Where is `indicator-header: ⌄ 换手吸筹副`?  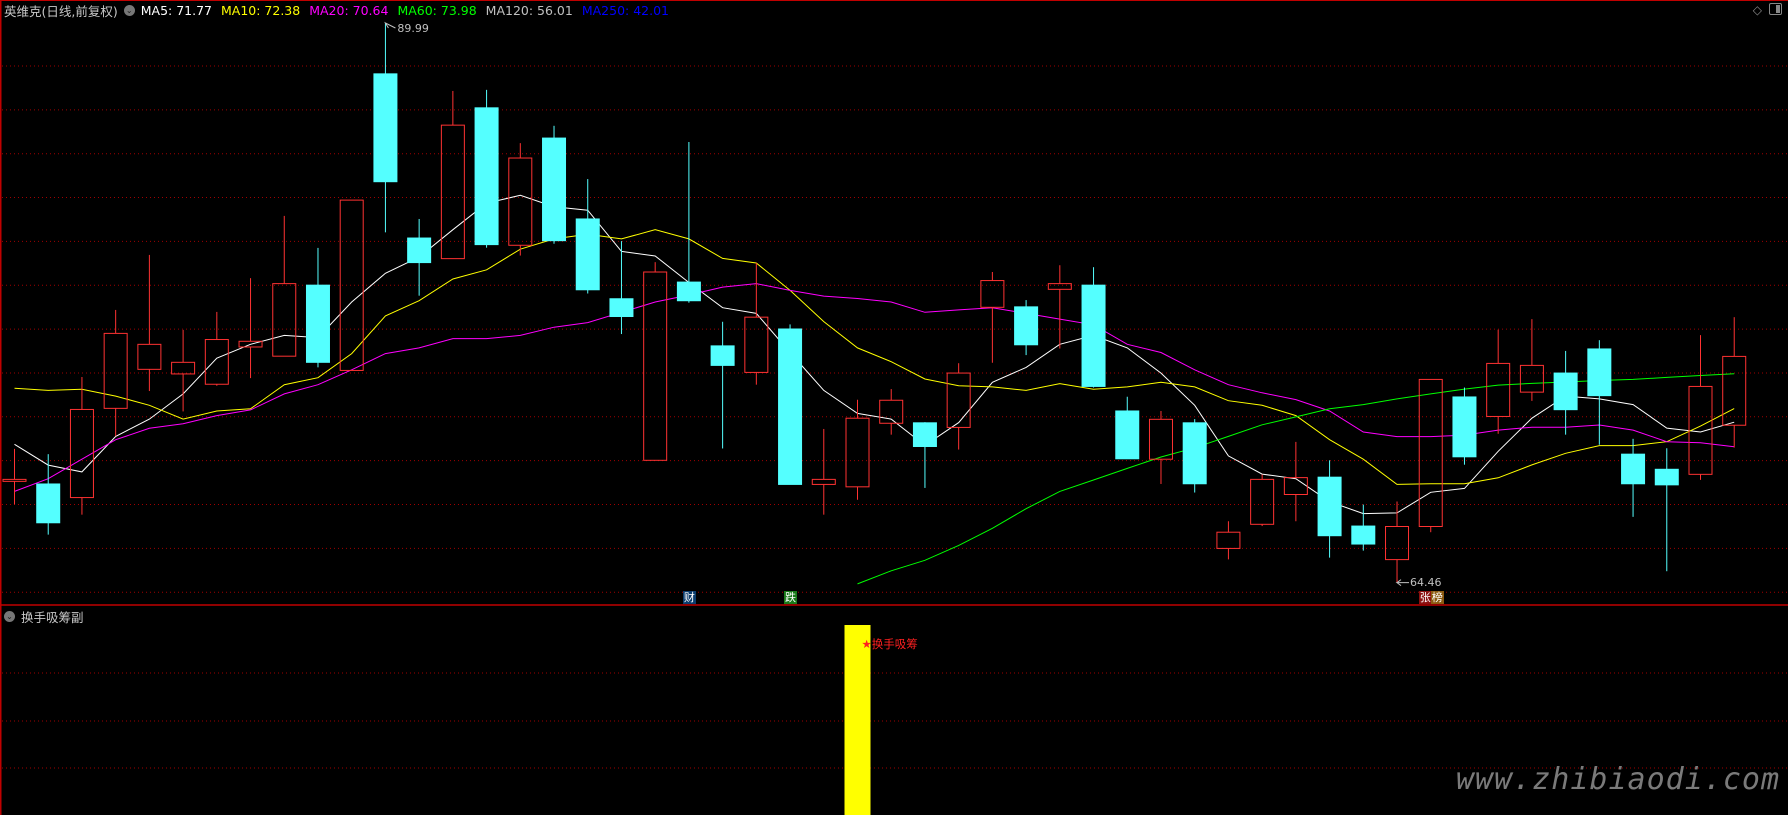
indicator-header: ⌄ 换手吸筹副 is located at coordinates (44, 616).